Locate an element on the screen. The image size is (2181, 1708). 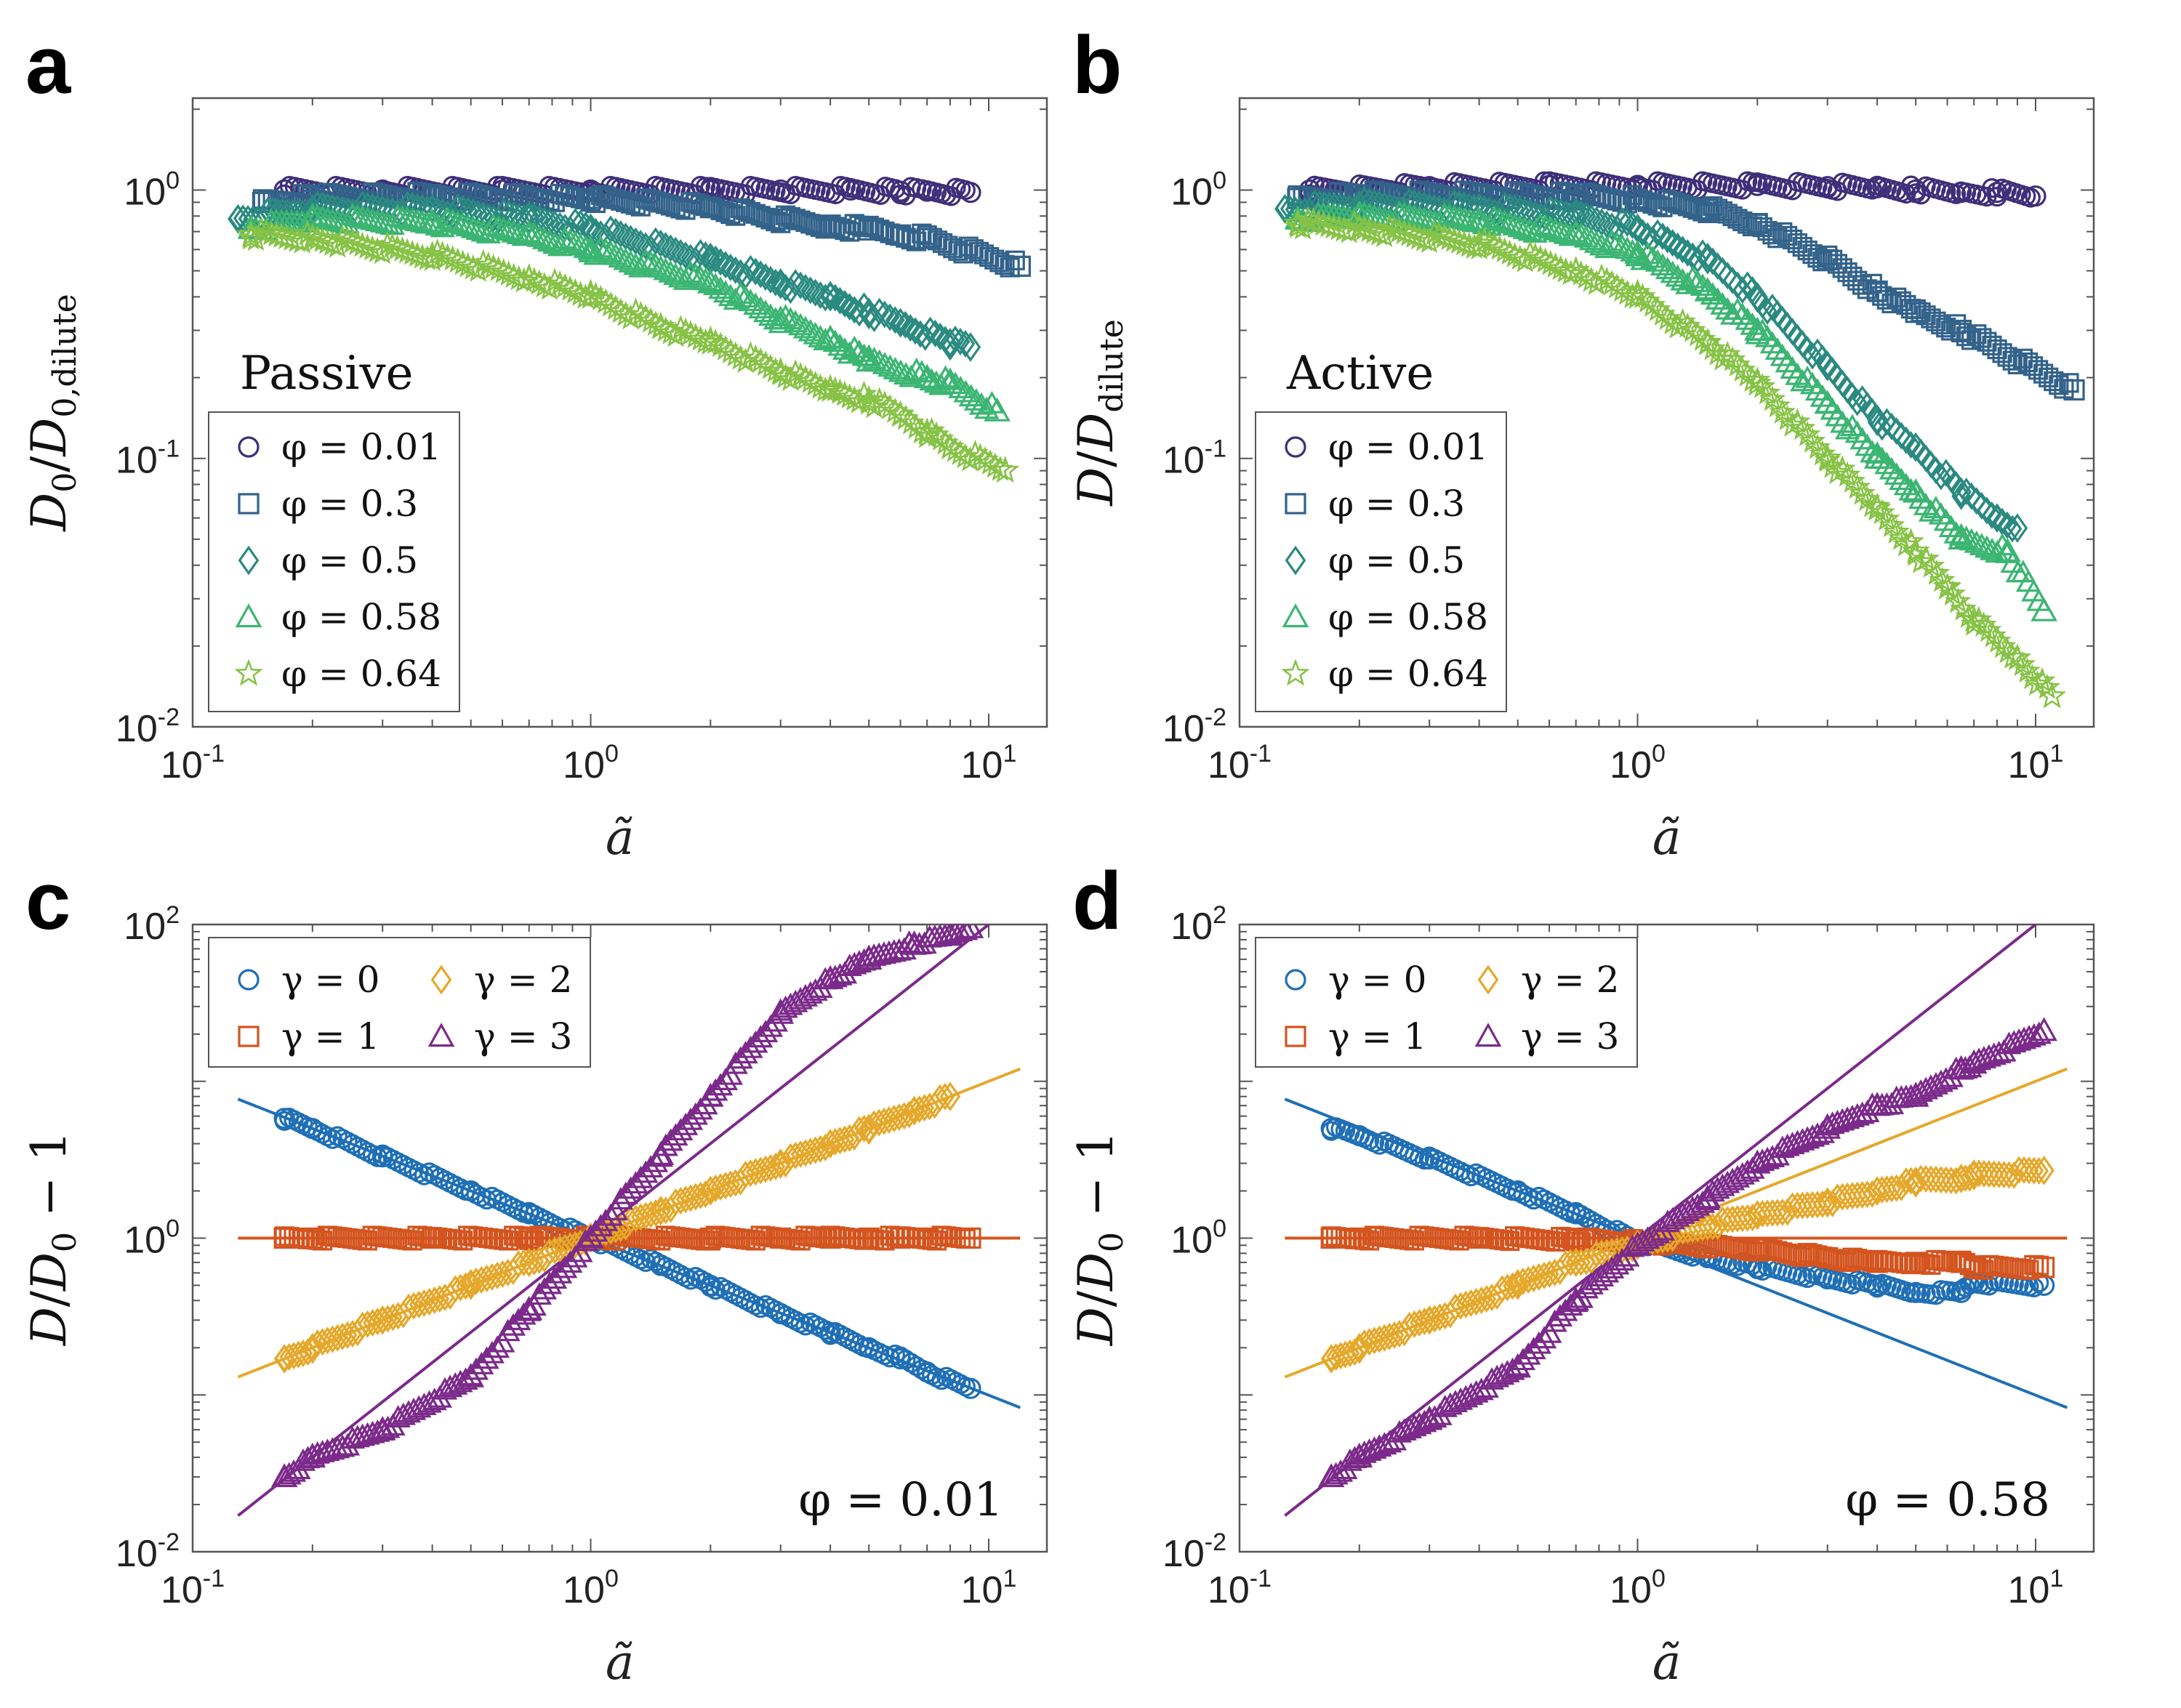
axis-ticks is located at coordinates (1666, 1238).